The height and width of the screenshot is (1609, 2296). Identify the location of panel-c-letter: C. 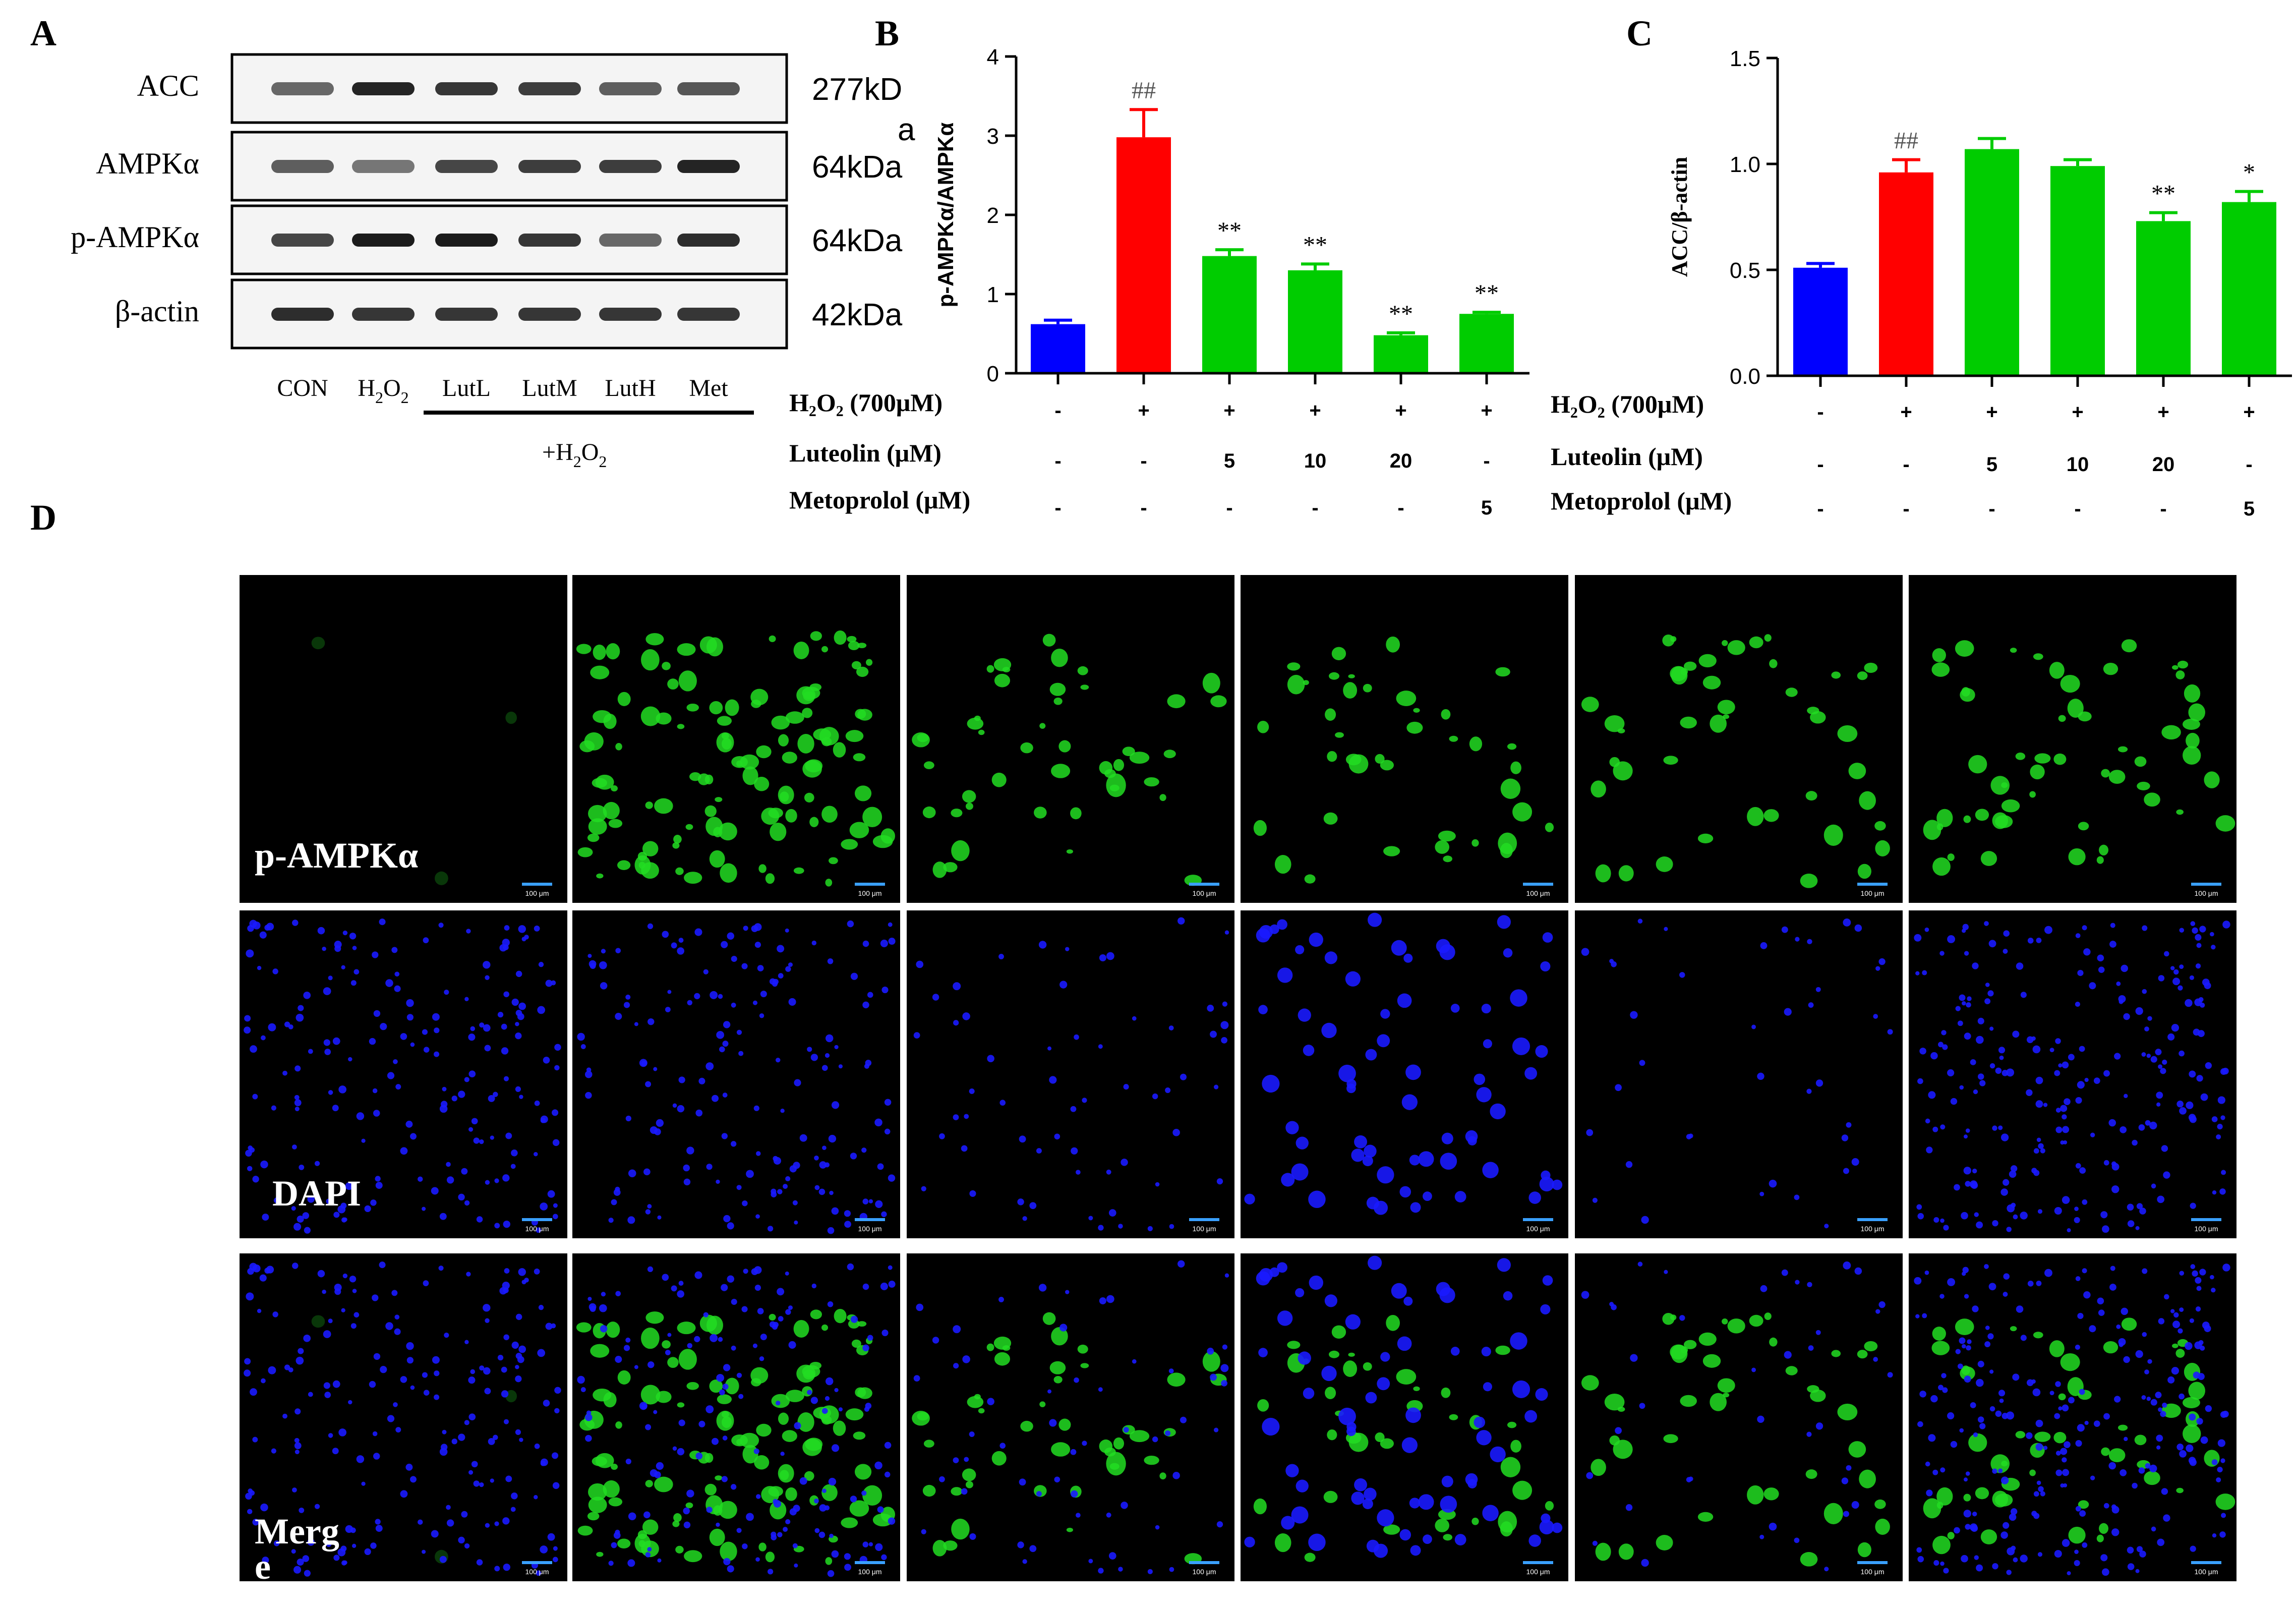
(1639, 33).